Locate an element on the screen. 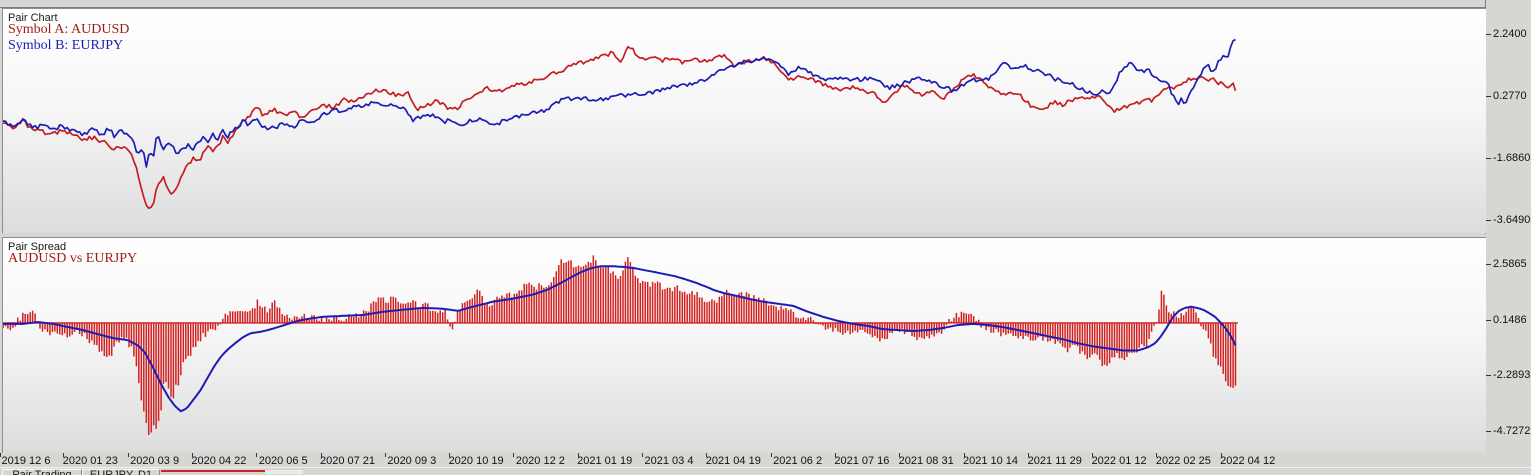 Image resolution: width=1531 pixels, height=475 pixels. toolbar-bottom-strip is located at coordinates (742, 4).